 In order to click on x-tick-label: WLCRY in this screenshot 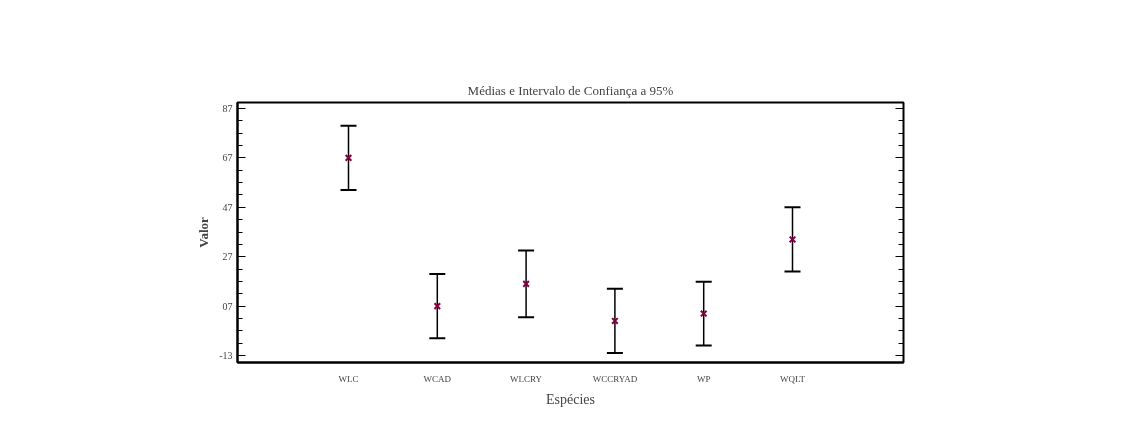, I will do `click(526, 378)`.